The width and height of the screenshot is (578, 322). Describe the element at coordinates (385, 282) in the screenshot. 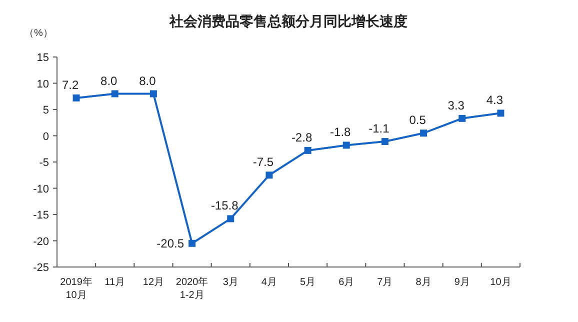

I see `x-tick-label: 7月` at that location.